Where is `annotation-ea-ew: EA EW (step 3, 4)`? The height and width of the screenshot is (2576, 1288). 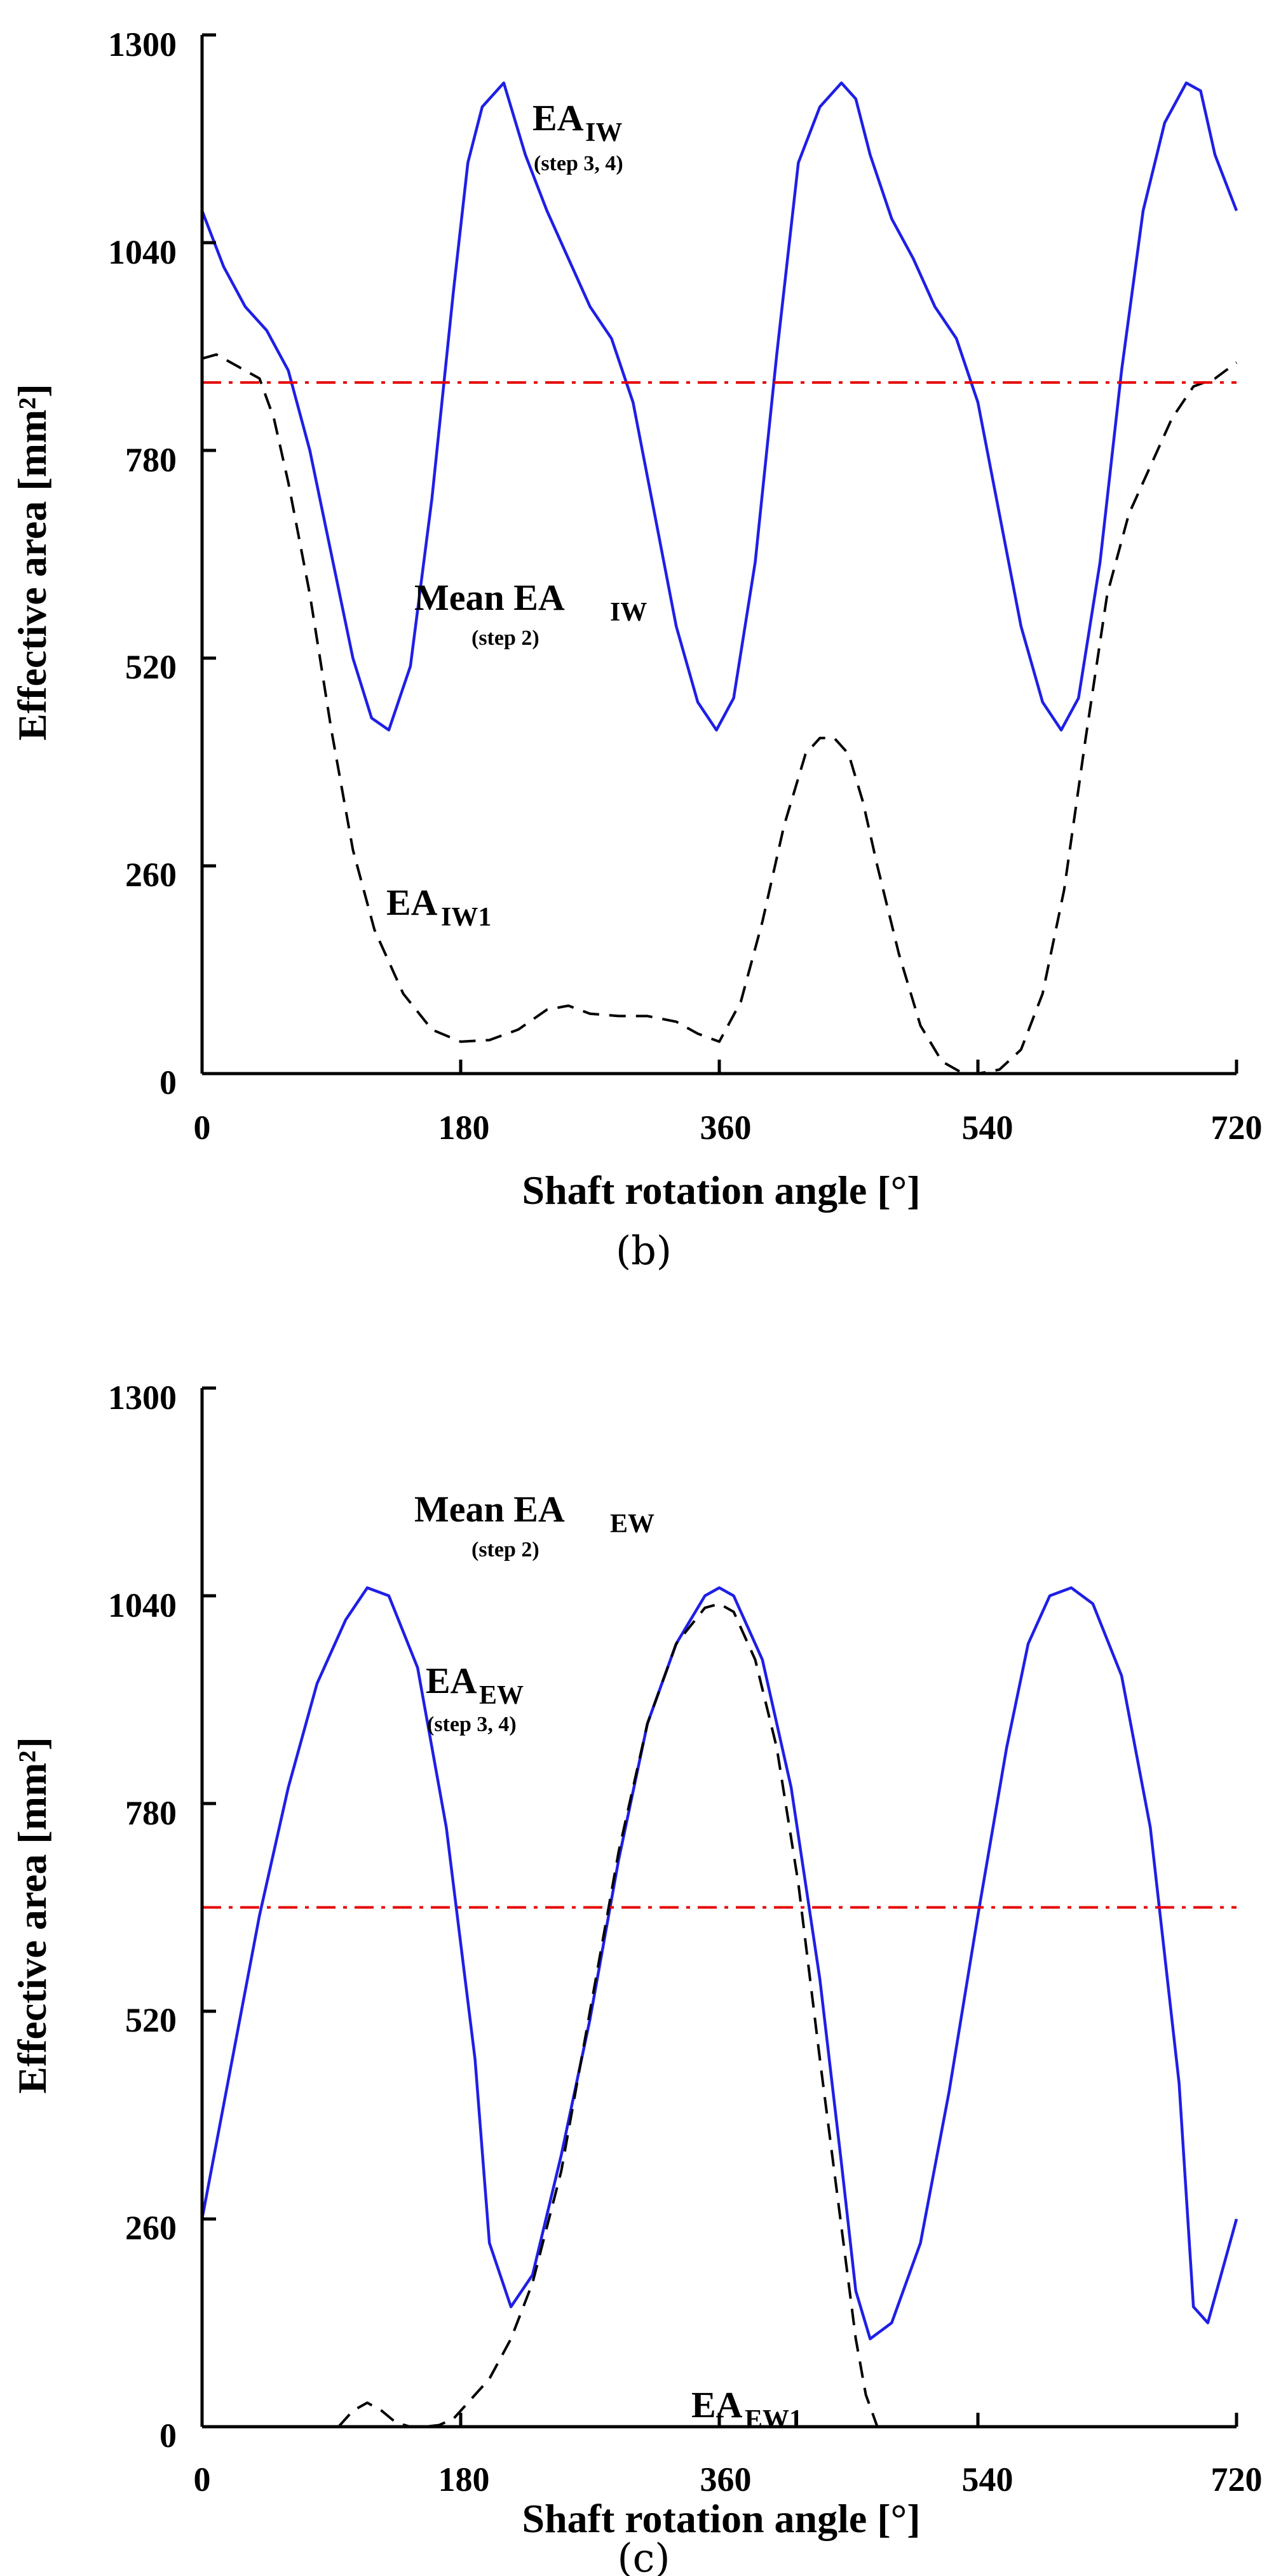
annotation-ea-ew: EA EW (step 3, 4) is located at coordinates (475, 1698).